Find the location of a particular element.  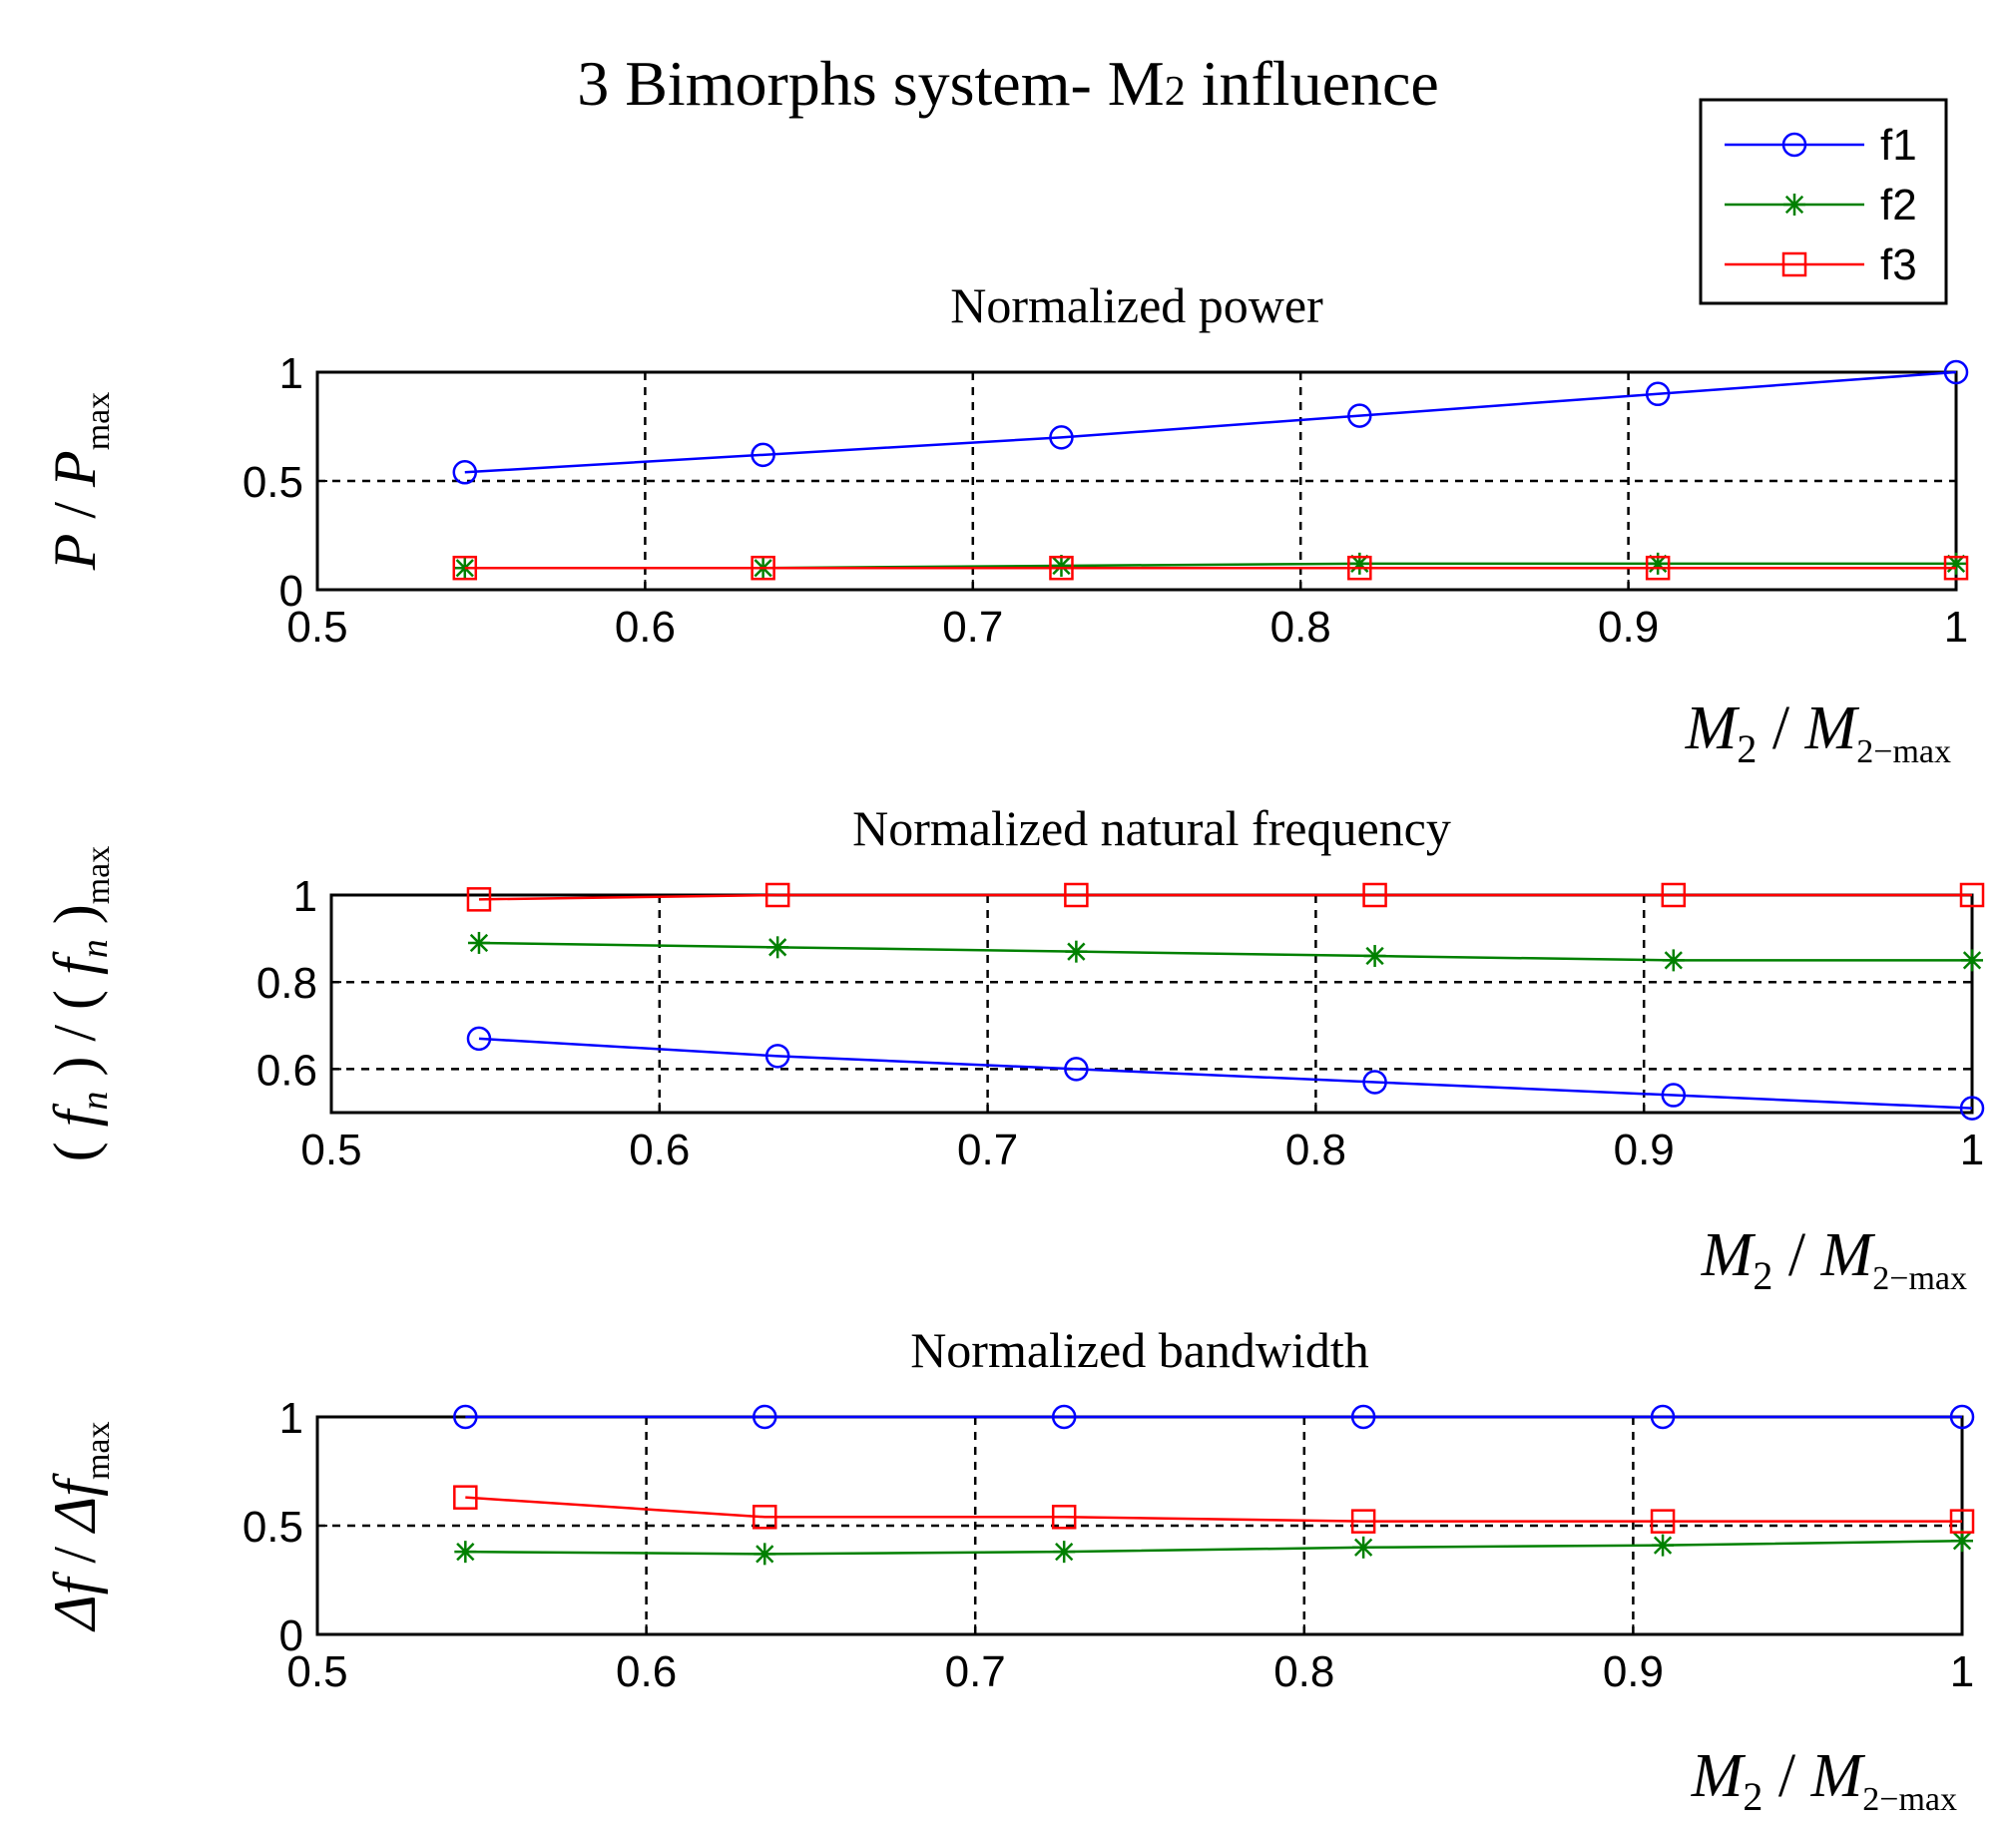

legend-label-f3: f3 is located at coordinates (1898, 264).